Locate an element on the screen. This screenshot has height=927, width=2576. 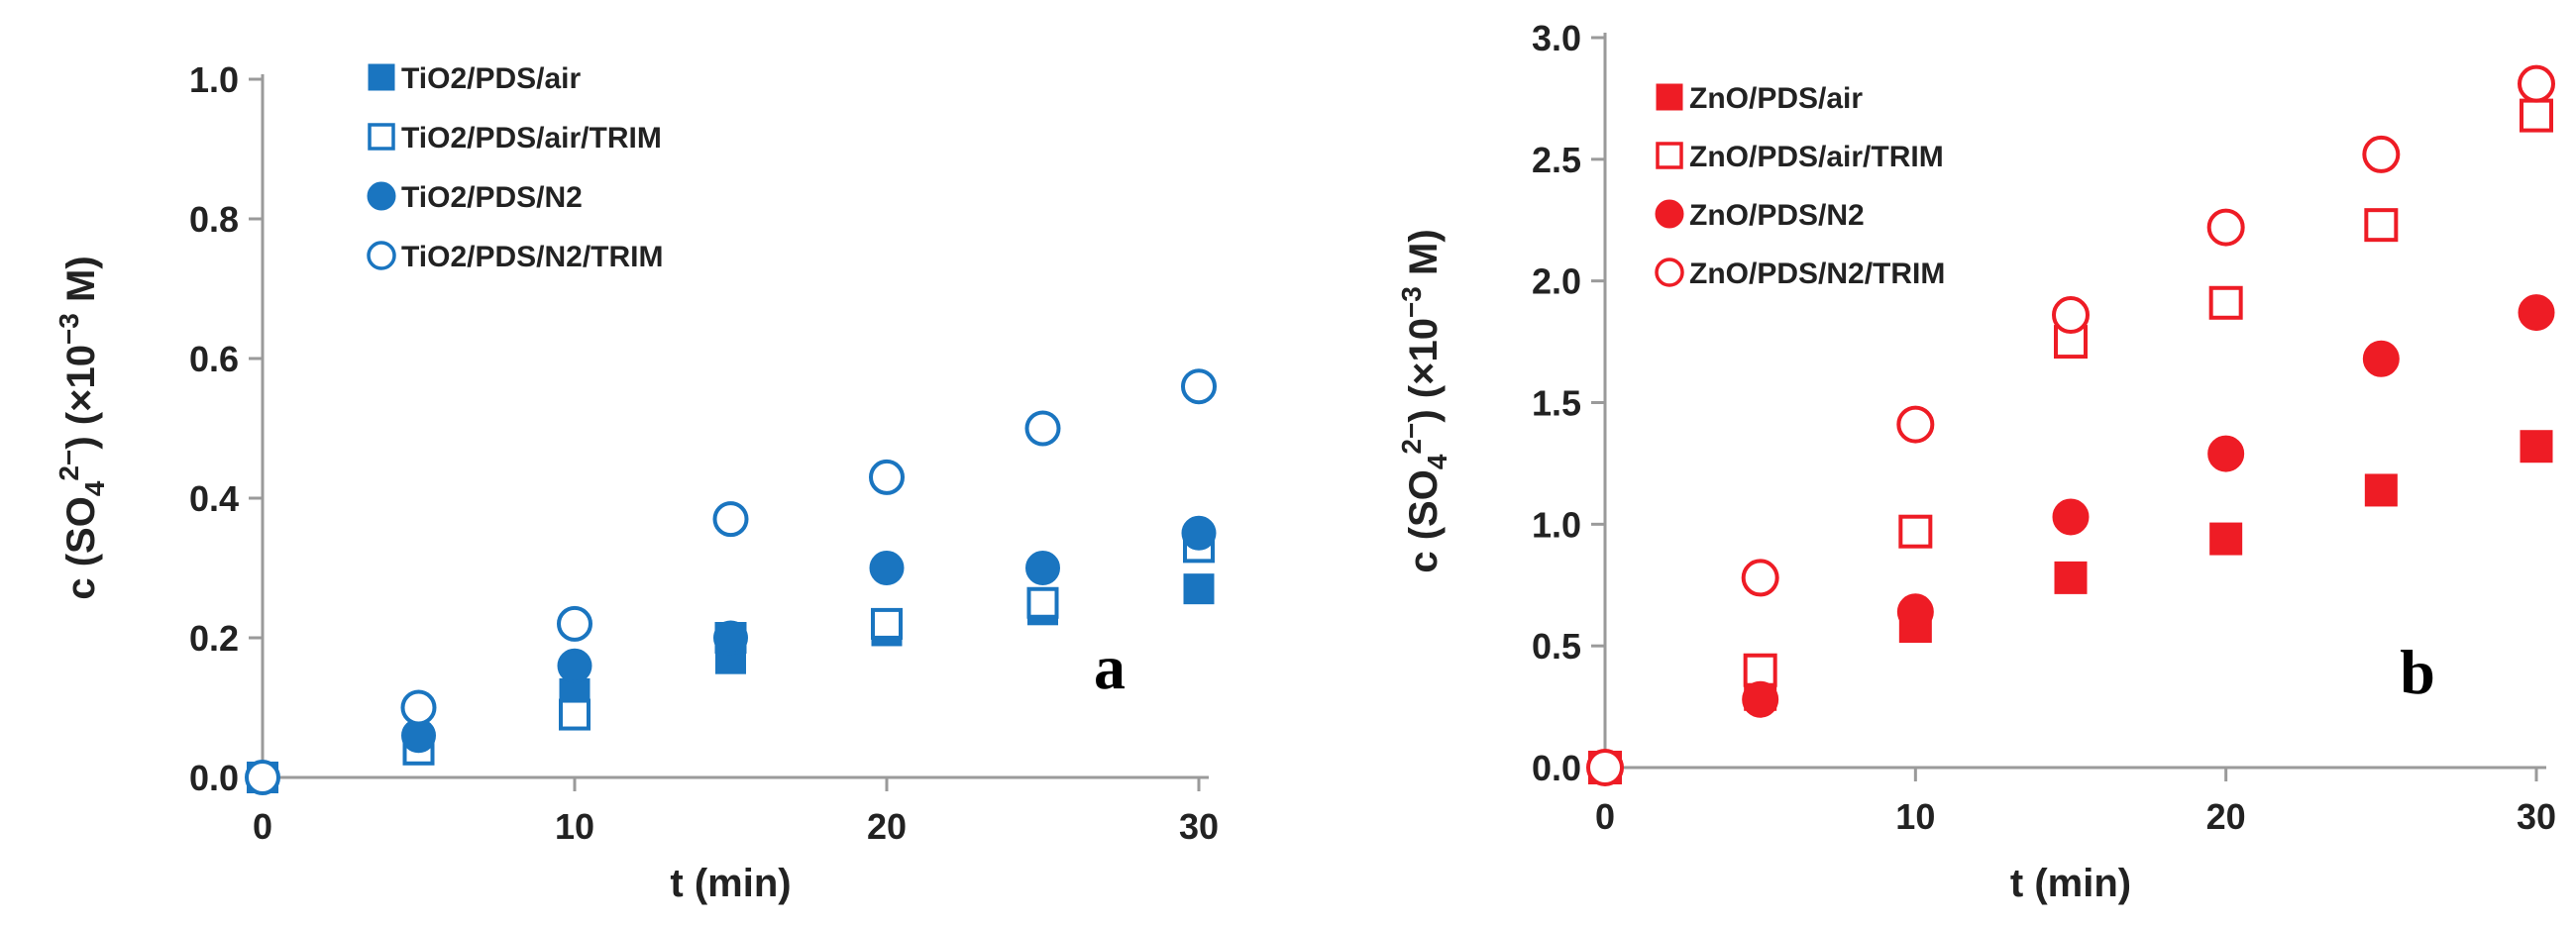
panel-a-y-axis-label: c (SO42−) (×10−3 M) is located at coordinates (82, 427).